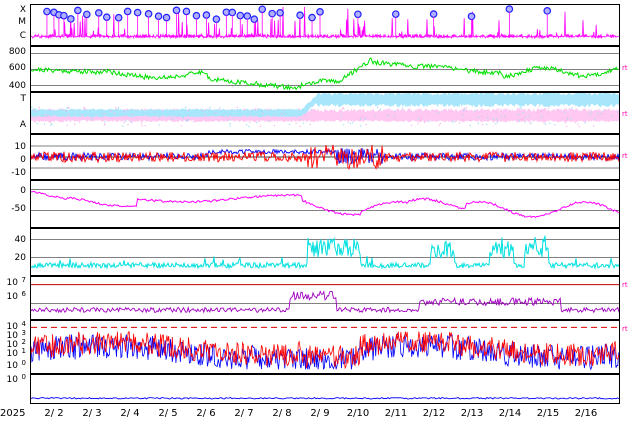 The width and height of the screenshot is (634, 424). I want to click on ytick-eflux-1e6-mant: 10, so click(12, 297).